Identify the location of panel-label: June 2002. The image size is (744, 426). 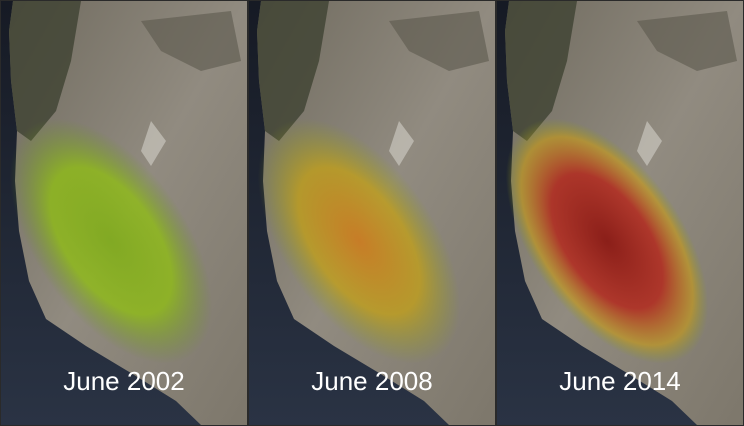
(123, 381).